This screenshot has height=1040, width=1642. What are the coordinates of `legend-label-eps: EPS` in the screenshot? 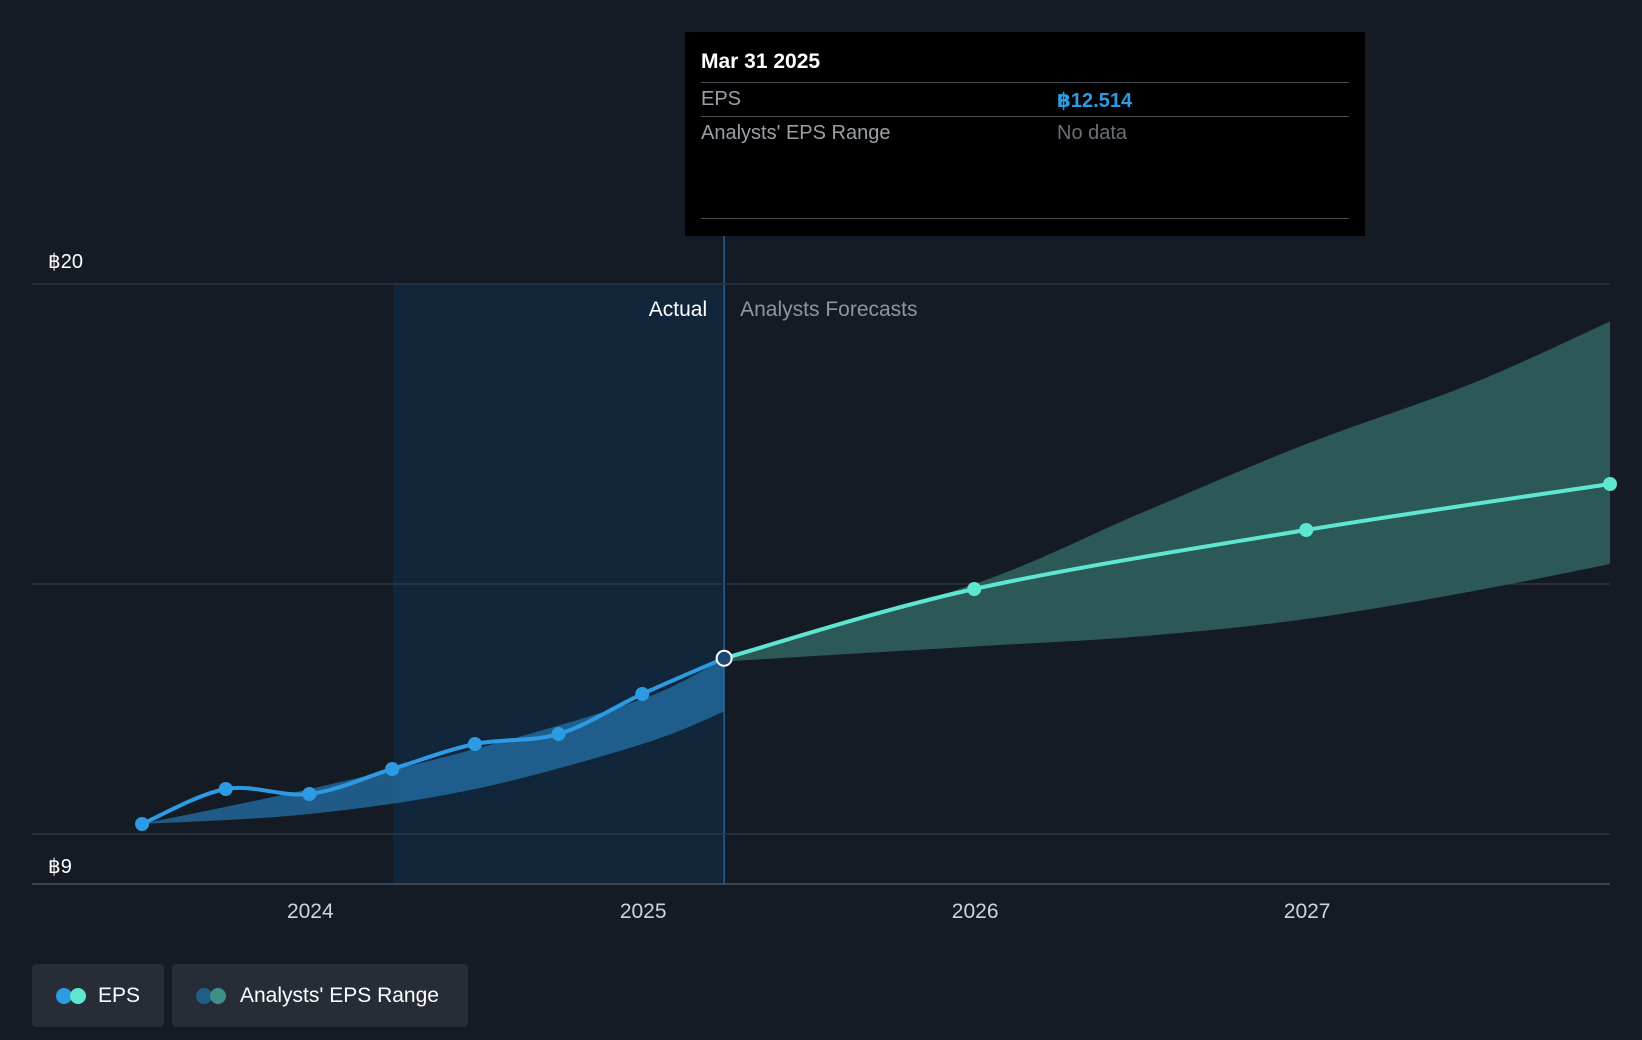 It's located at (118, 995).